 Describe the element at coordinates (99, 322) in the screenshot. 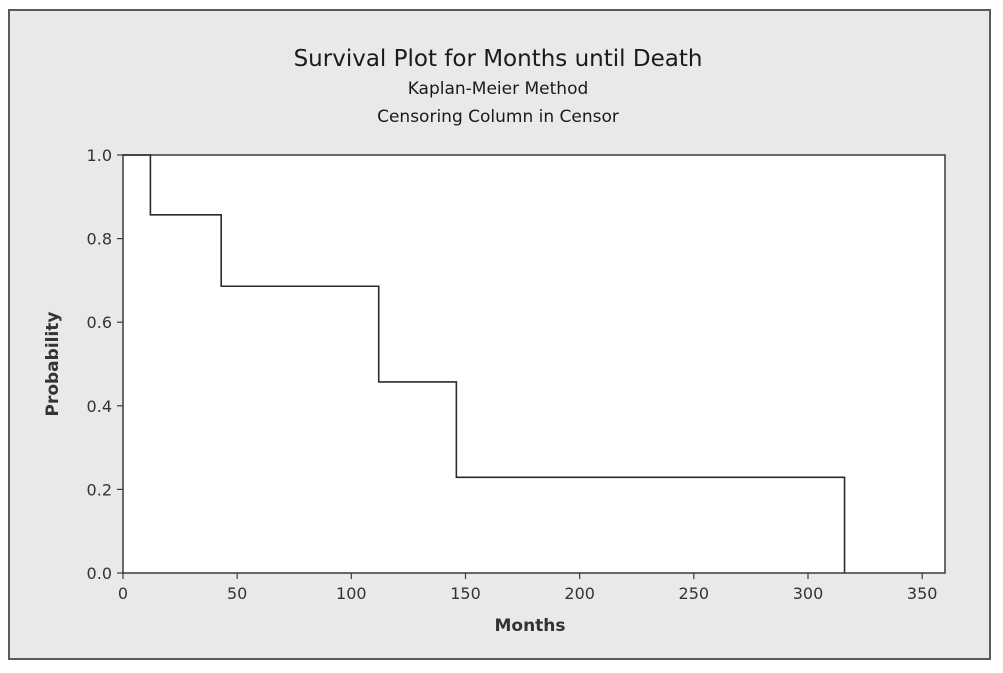

I see `y-tick-label: 0.6` at that location.